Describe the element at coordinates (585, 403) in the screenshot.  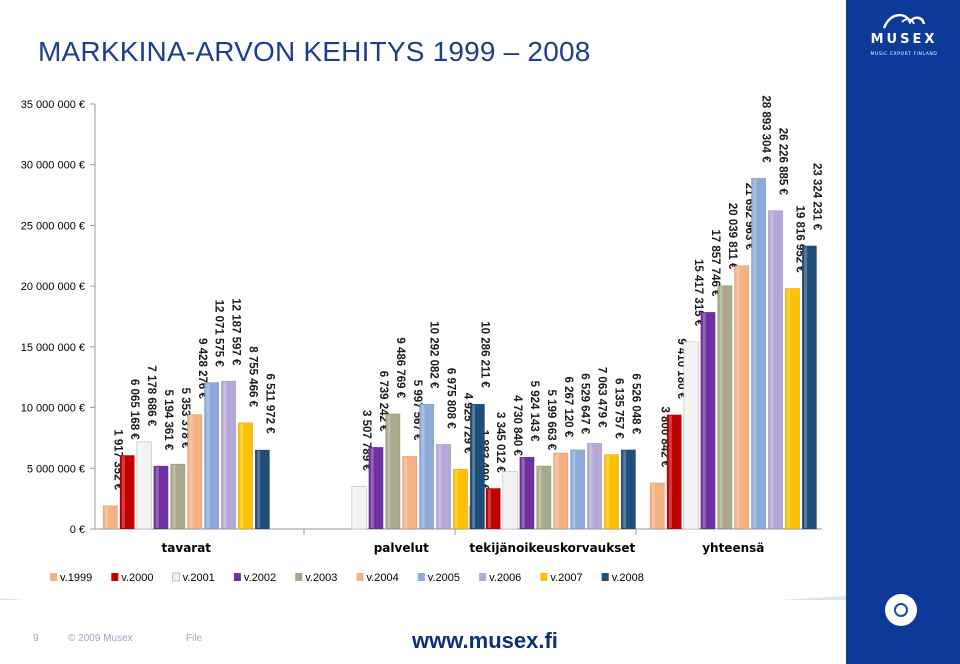
I see `data-label: 6 529 647 €` at that location.